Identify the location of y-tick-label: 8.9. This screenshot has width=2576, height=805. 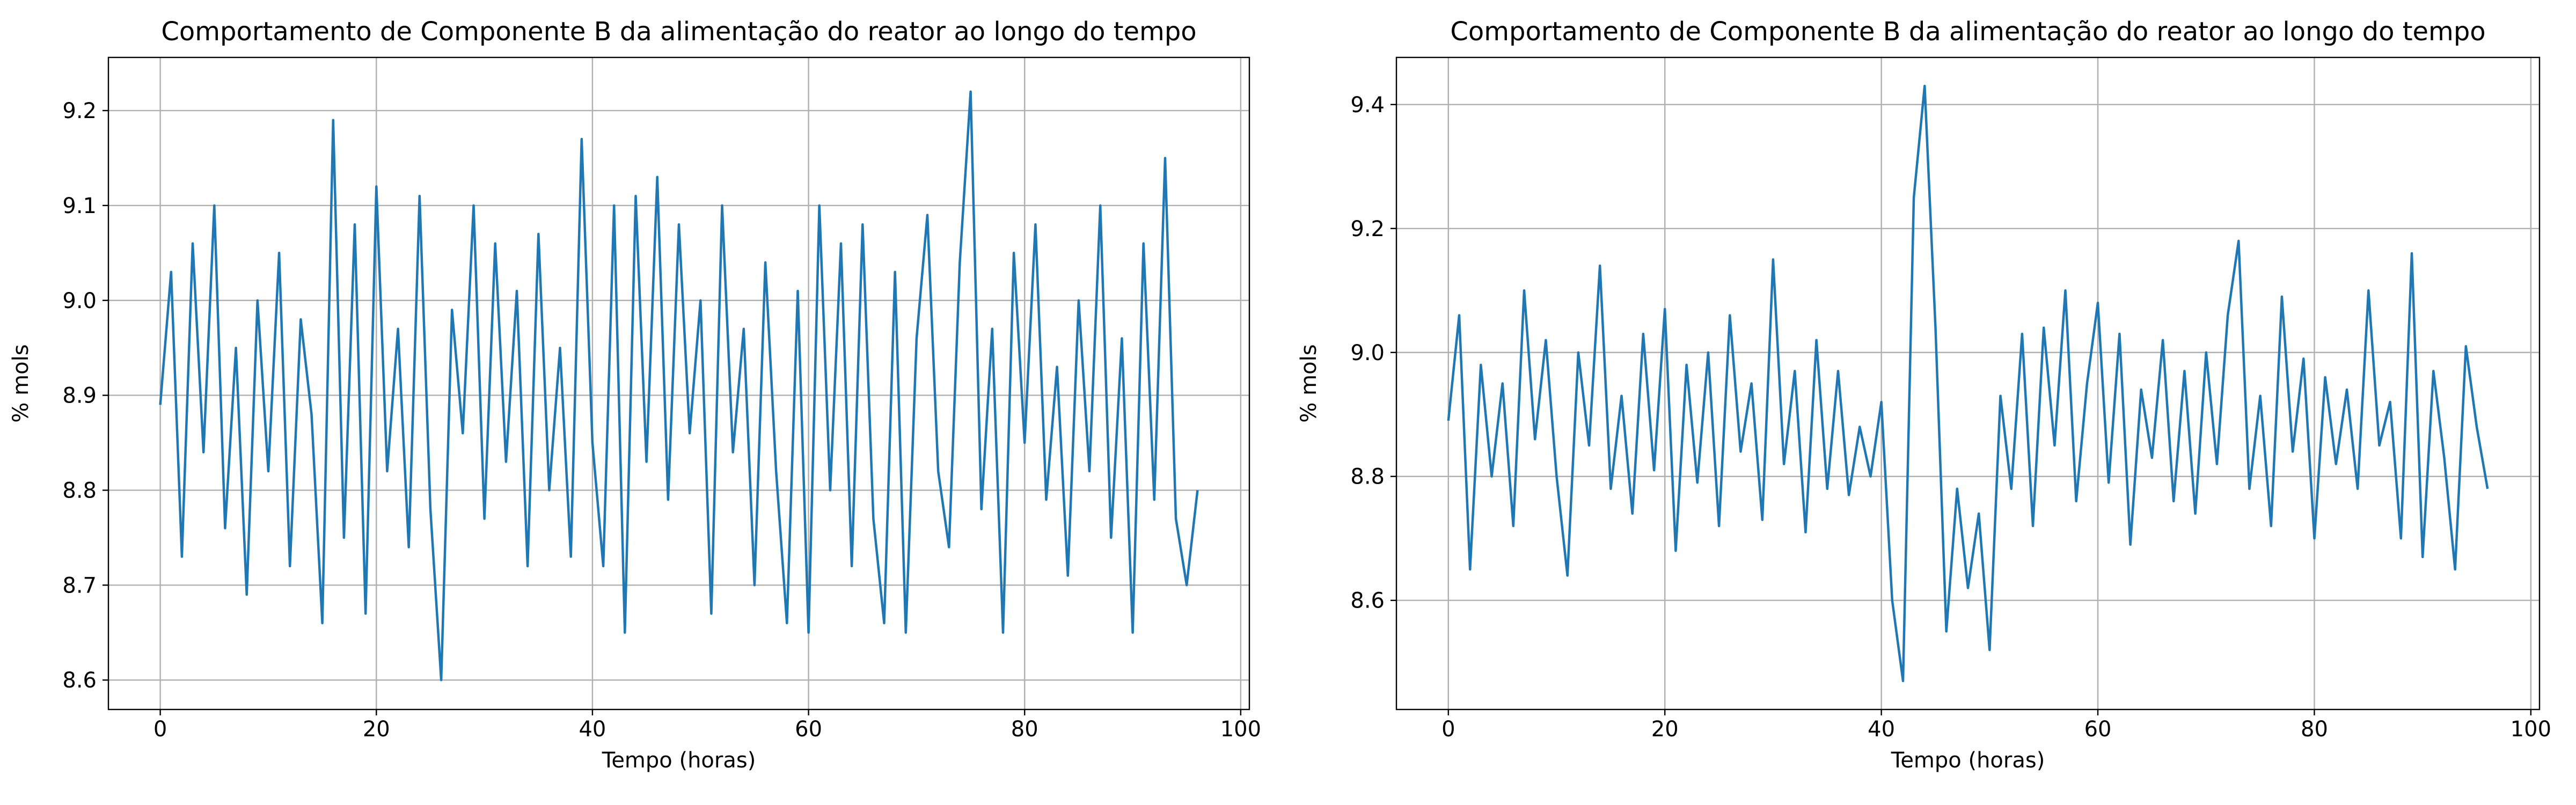
(79, 396).